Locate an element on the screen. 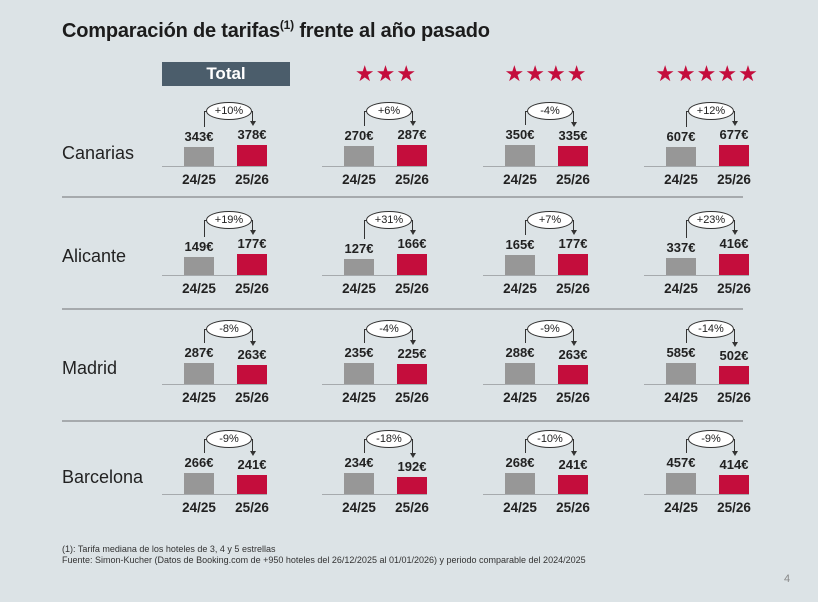 The height and width of the screenshot is (602, 818). value-label-25-26: 287€ is located at coordinates (412, 134).